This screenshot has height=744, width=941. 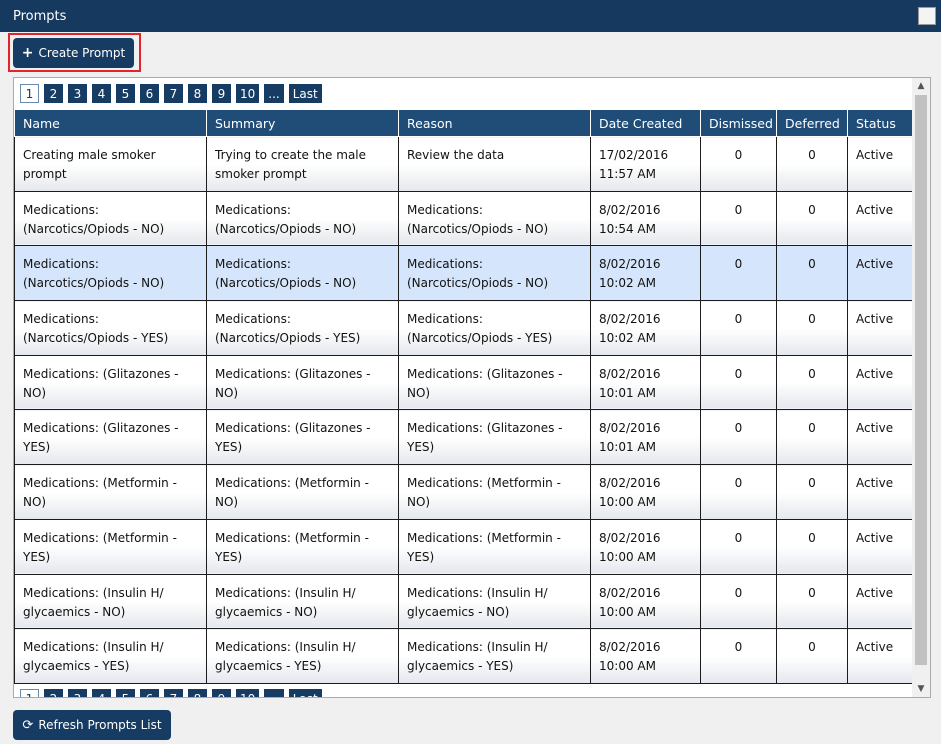 I want to click on create-button: + Create Prompt, so click(x=73, y=53).